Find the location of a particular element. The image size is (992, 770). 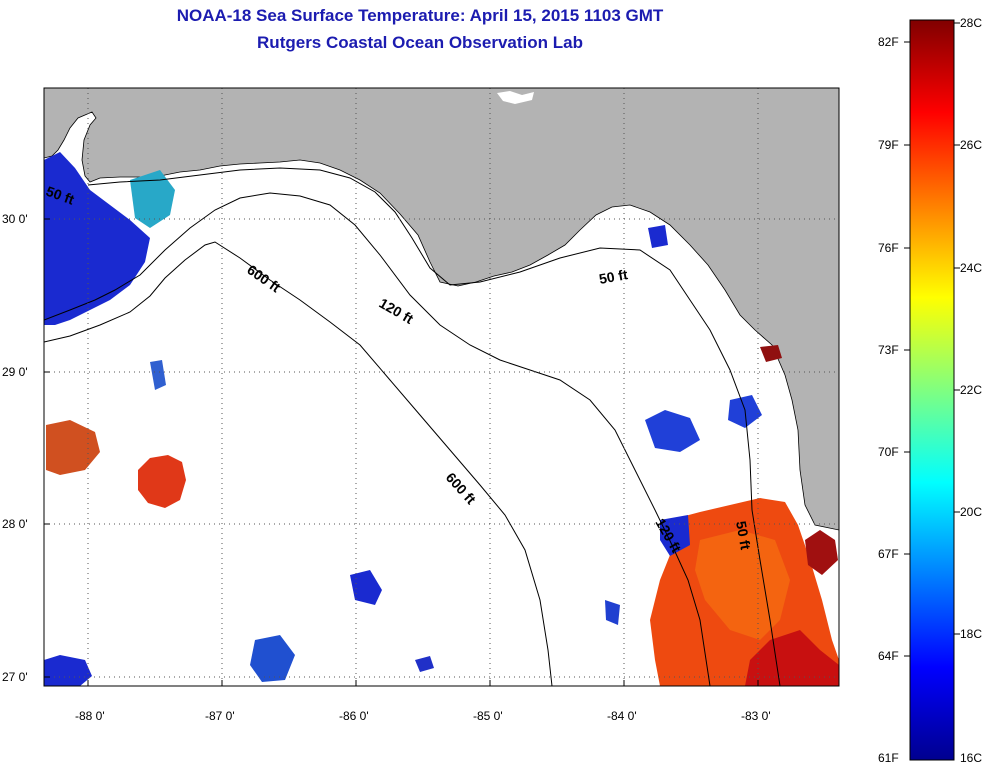

colorbar-c-label: 24C is located at coordinates (971, 268).